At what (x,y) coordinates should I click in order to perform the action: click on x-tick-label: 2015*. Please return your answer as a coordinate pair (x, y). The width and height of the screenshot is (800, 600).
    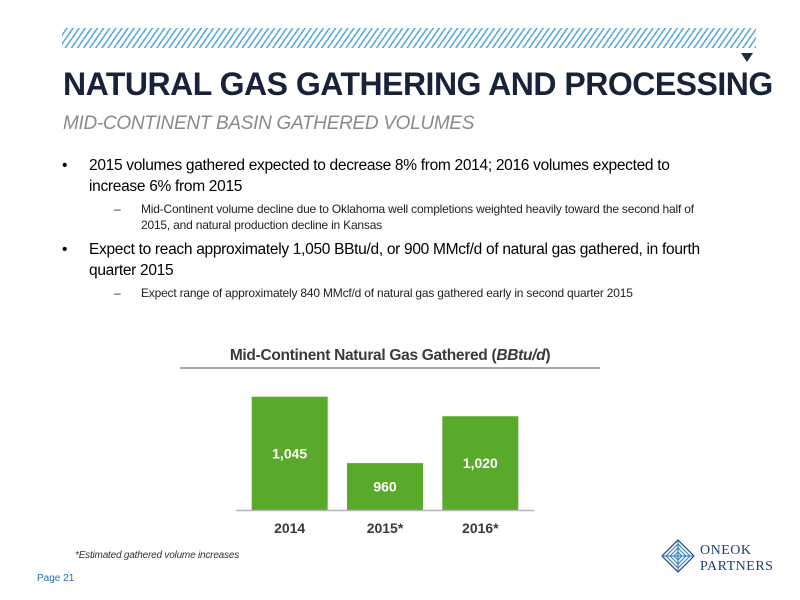
    Looking at the image, I should click on (385, 528).